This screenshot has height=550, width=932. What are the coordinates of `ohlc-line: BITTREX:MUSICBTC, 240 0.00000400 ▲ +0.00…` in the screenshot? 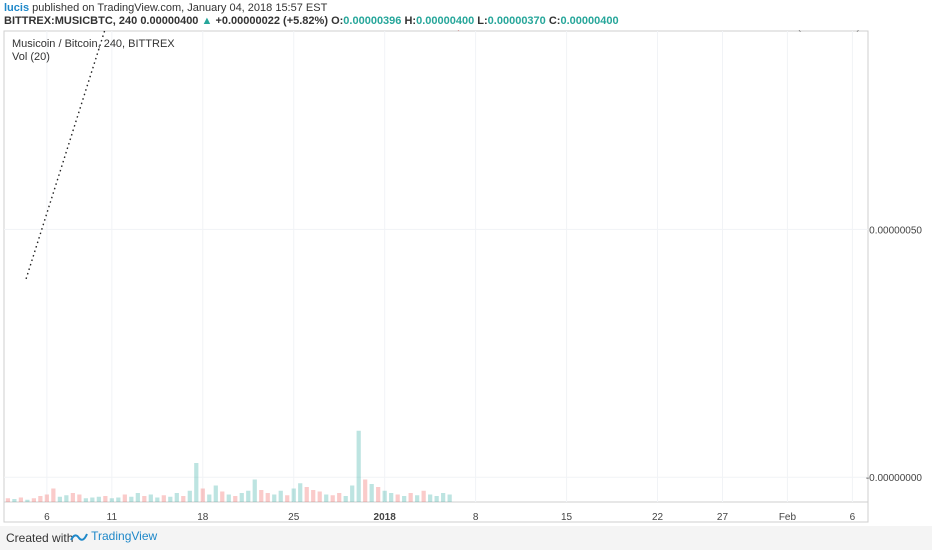 It's located at (311, 21).